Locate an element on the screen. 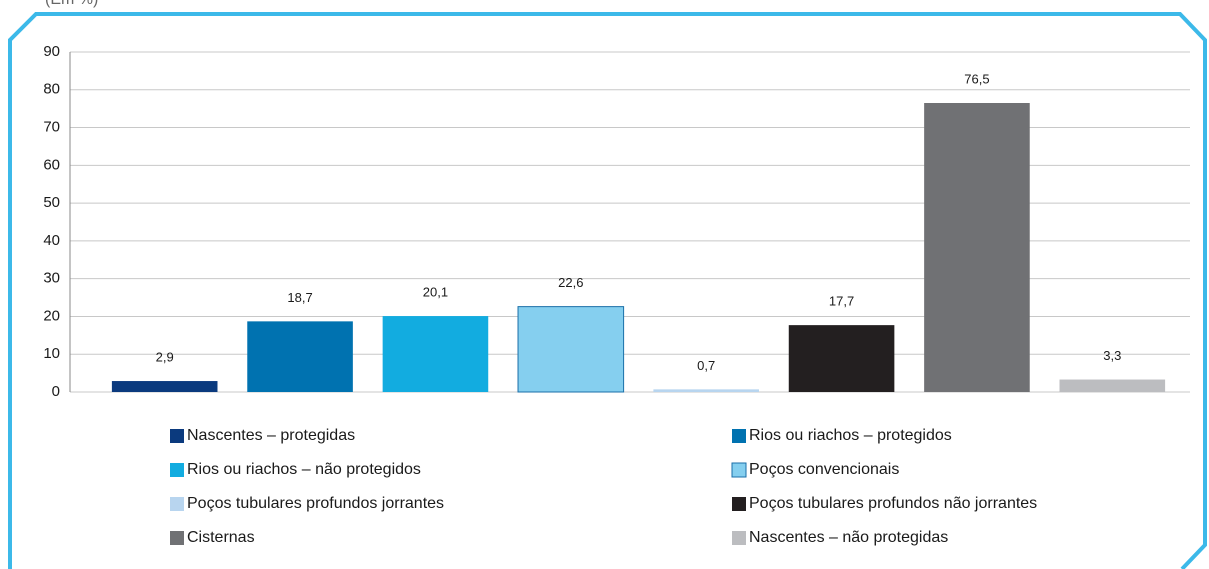  y-tick-label: 80 is located at coordinates (51, 89).